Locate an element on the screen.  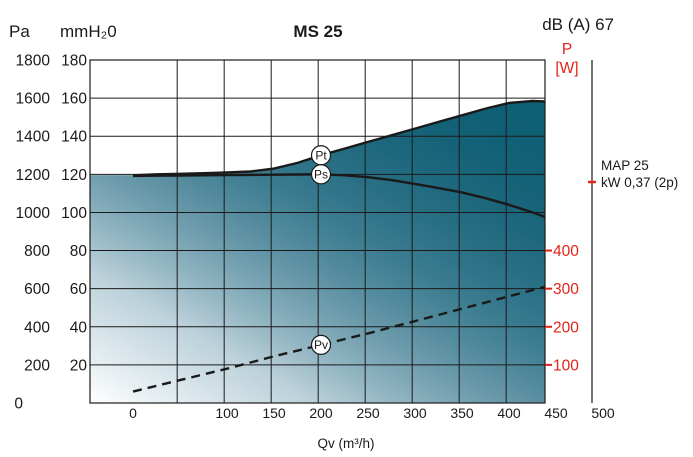
power-tick-label: 200 is located at coordinates (566, 327).